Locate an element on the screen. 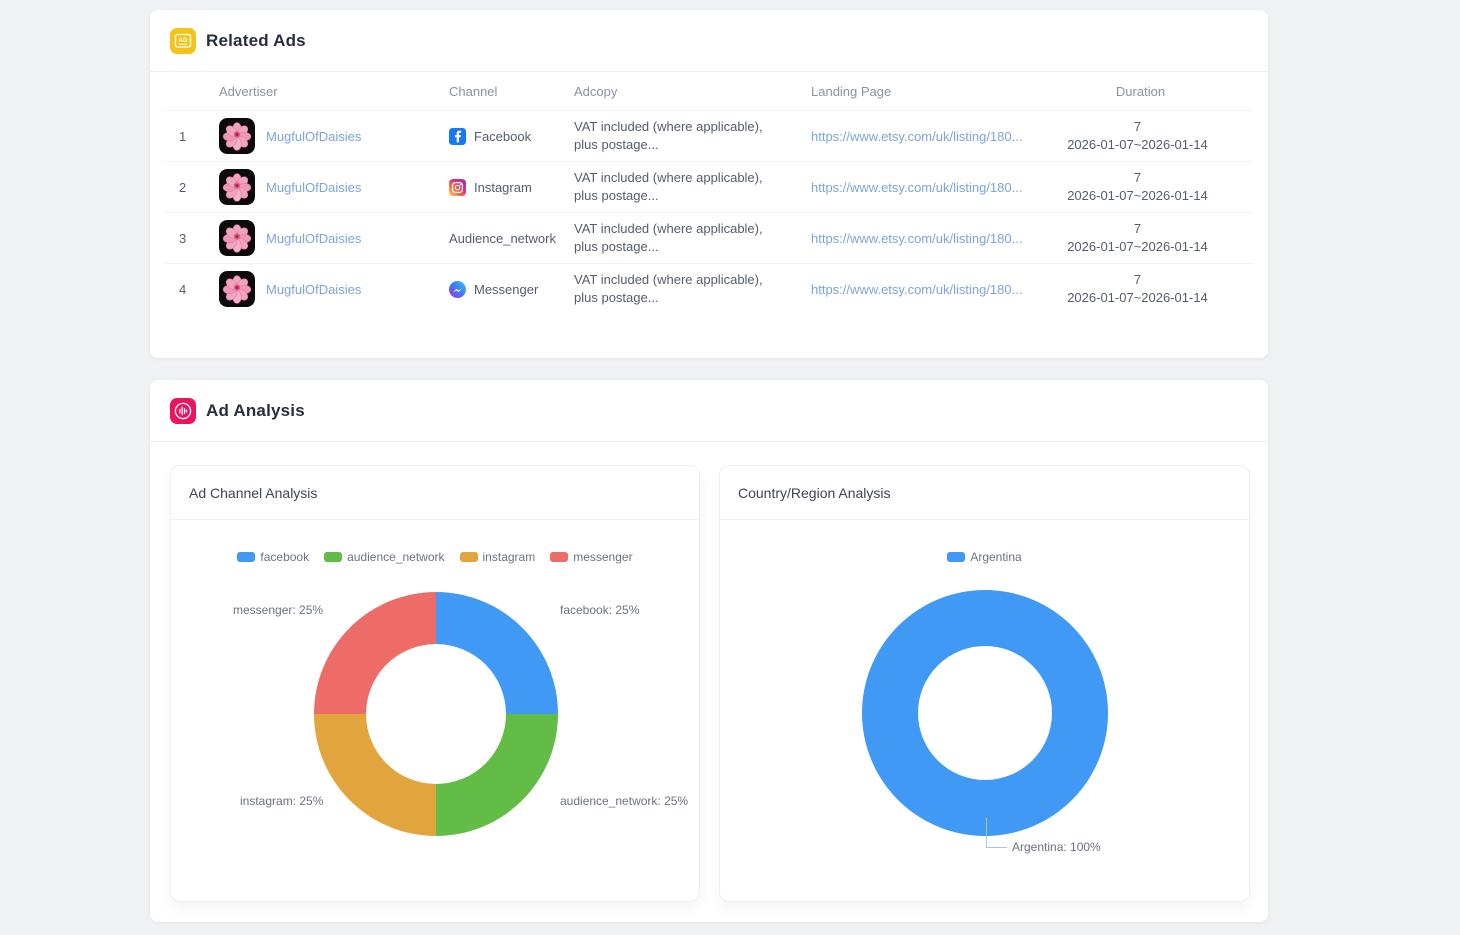  ad-analysis-header: Ad Analysis is located at coordinates (709, 411).